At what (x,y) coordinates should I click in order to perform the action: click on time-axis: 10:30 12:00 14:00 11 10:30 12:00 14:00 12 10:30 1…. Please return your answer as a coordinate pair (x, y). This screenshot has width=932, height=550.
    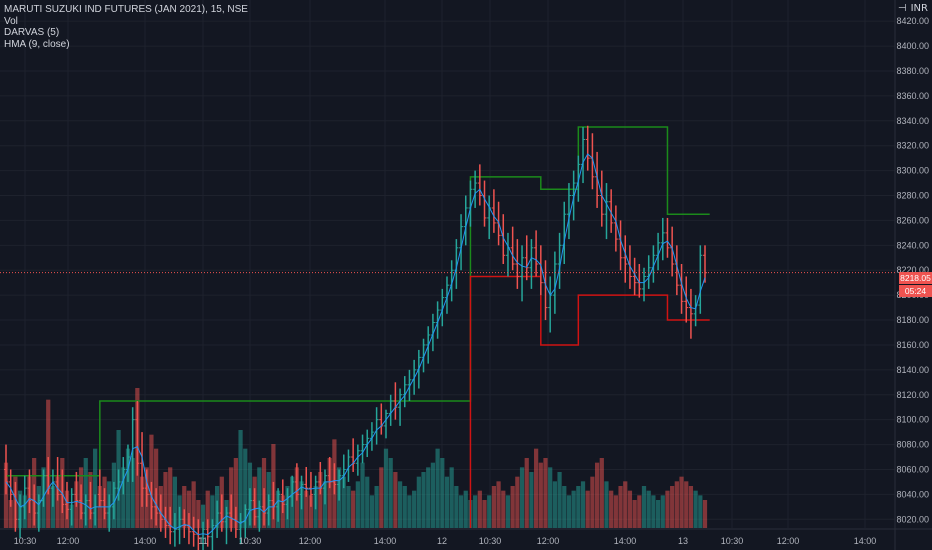
    Looking at the image, I should click on (445, 541).